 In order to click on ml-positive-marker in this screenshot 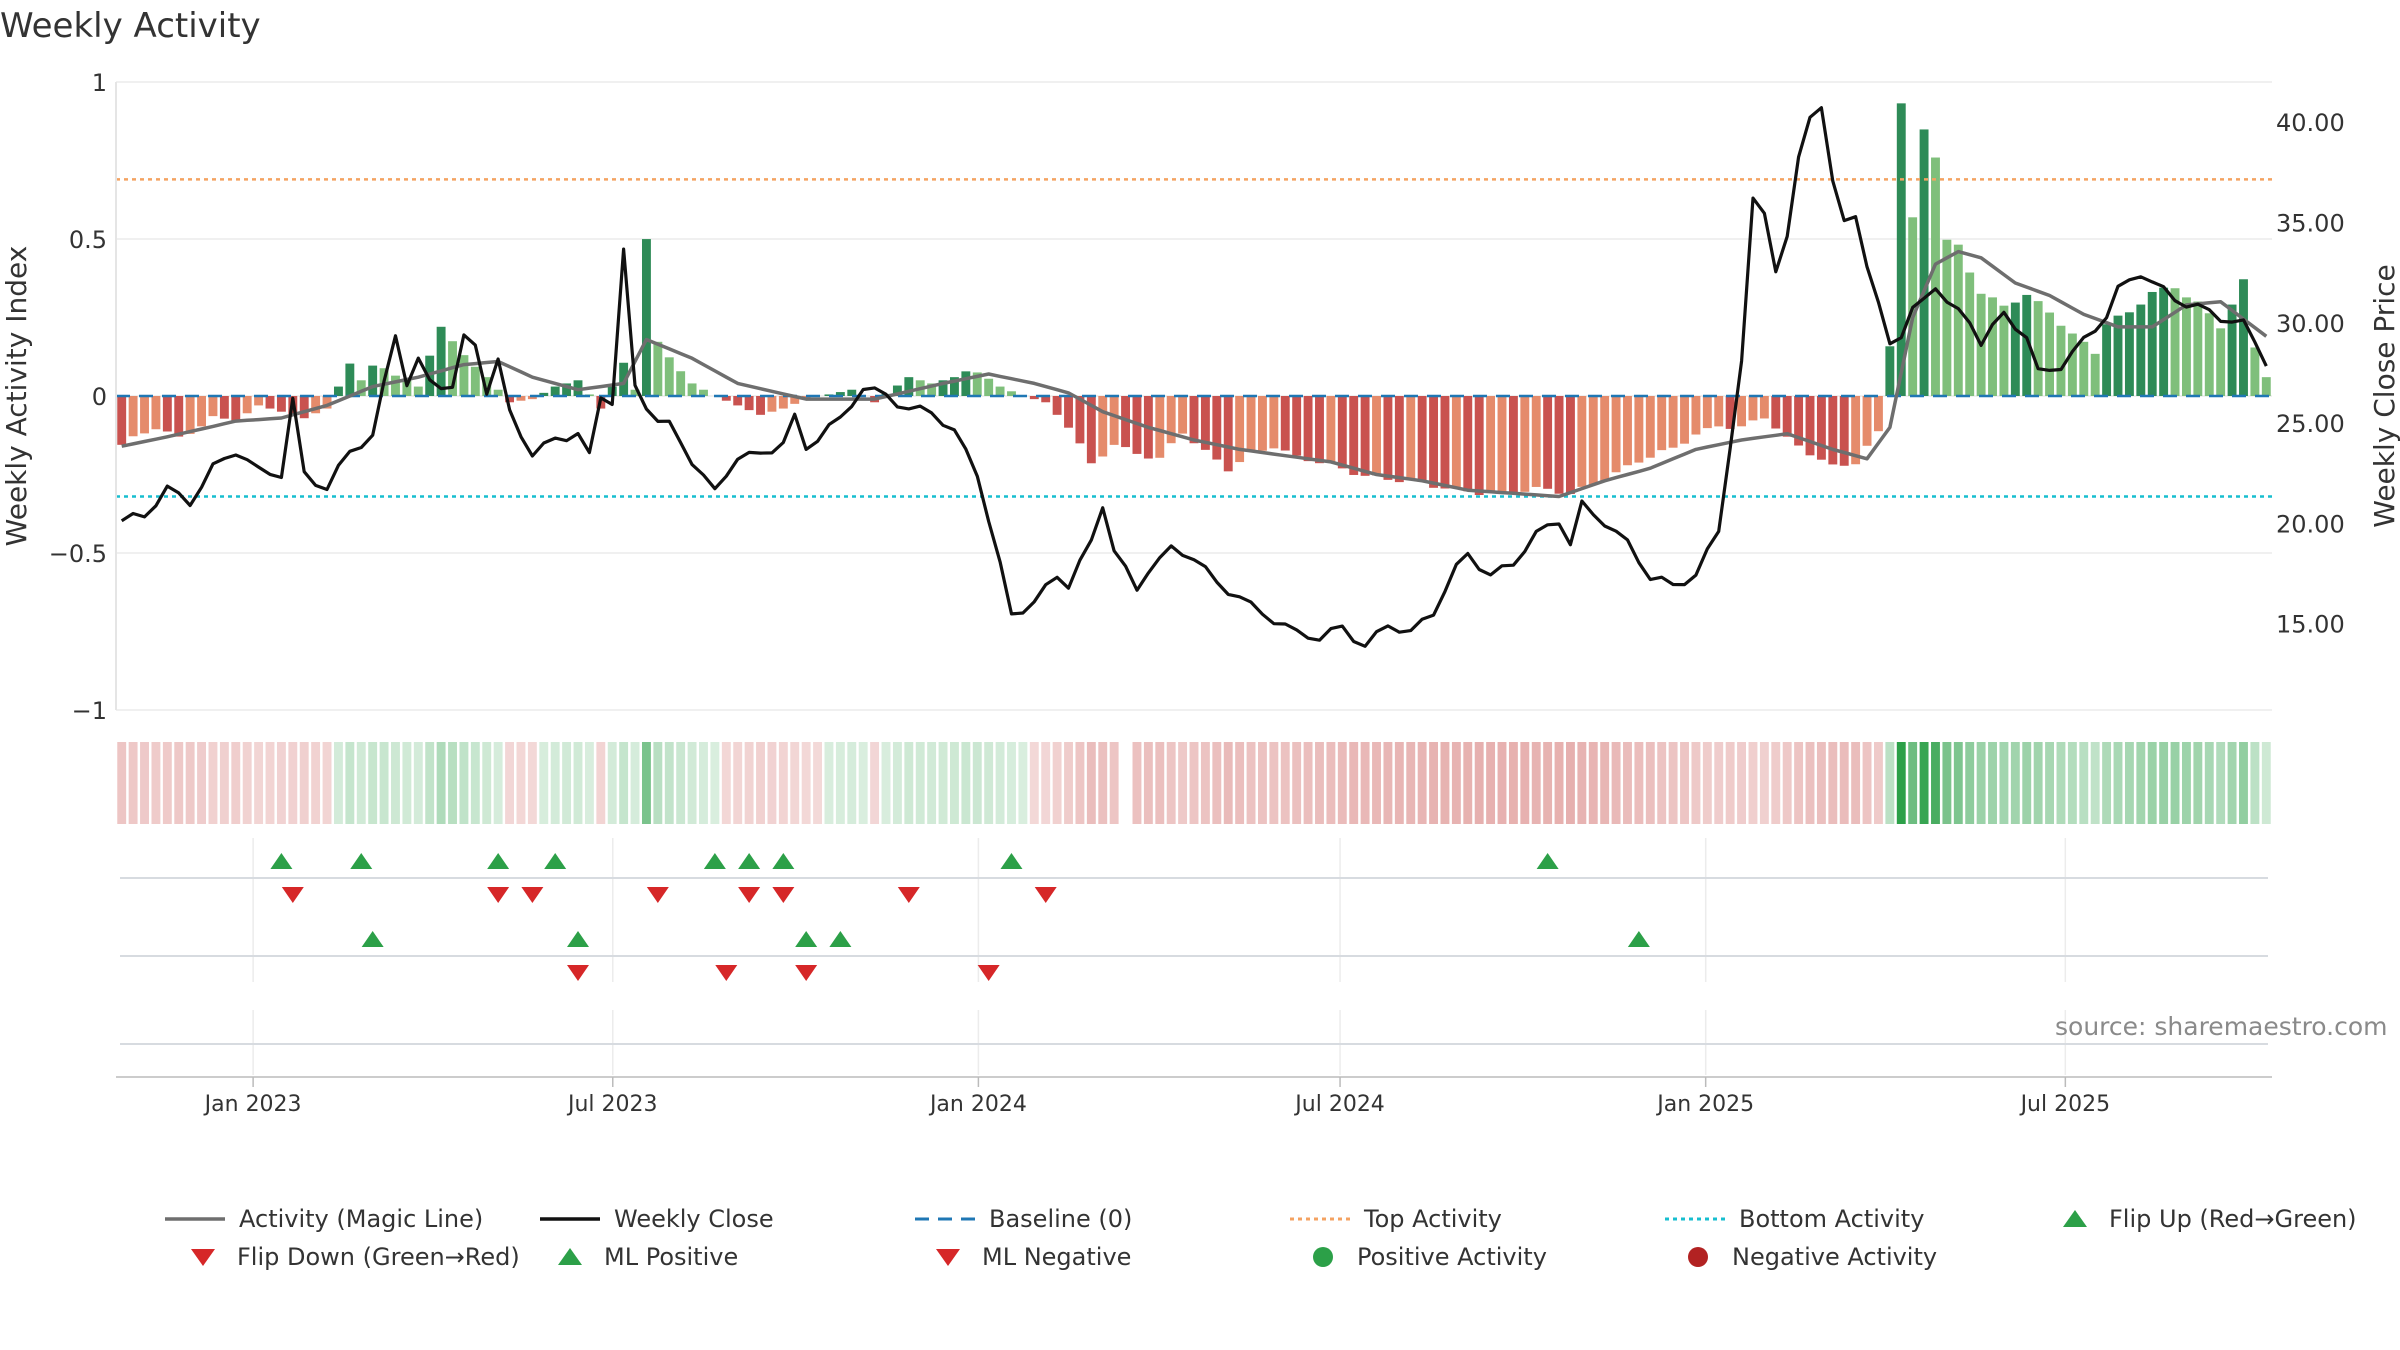, I will do `click(840, 939)`.